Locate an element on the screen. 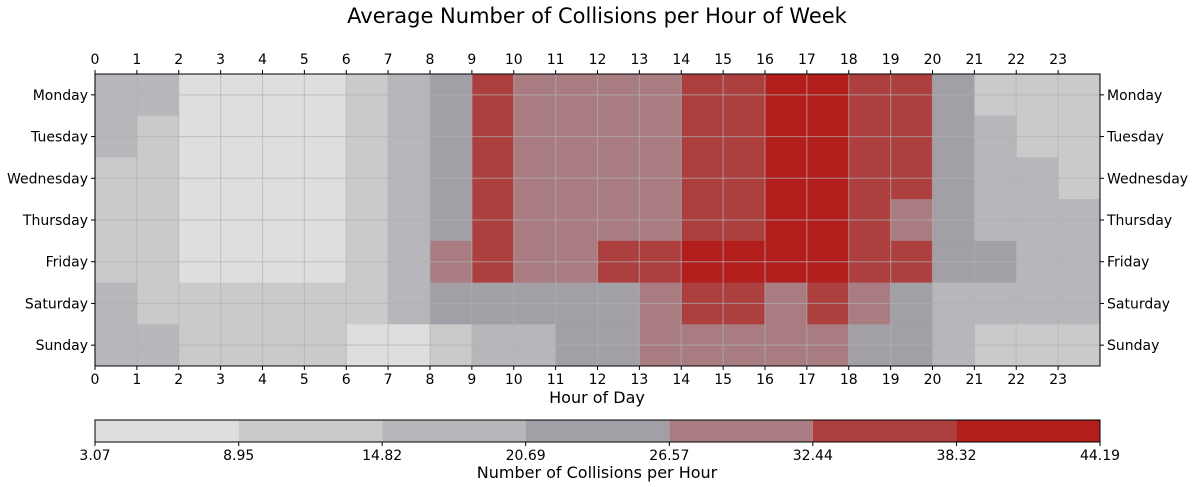  colorbar-ticks: 3.07 8.95 14.82 20.69 26.57 32.44 38.32 44.19 is located at coordinates (599, 453).